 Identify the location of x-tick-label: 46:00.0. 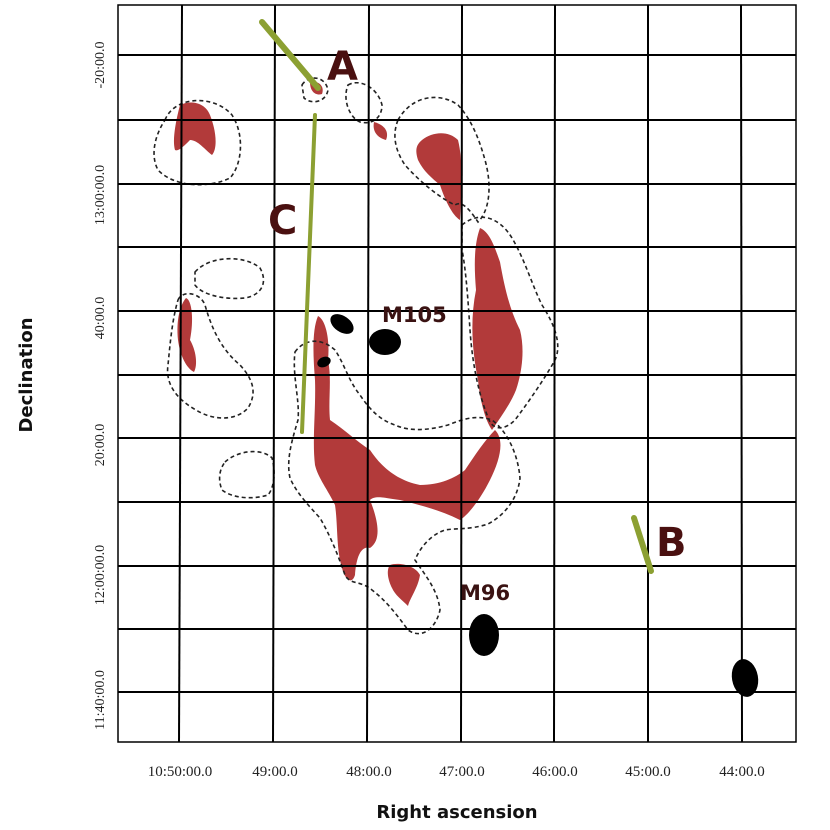
(554, 772).